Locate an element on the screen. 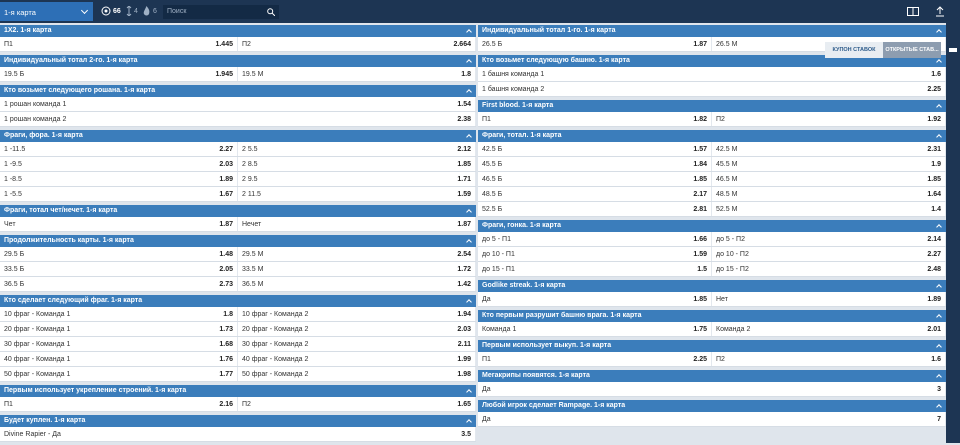  market-header: Фраги, гонка. 1-я карта is located at coordinates (712, 226).